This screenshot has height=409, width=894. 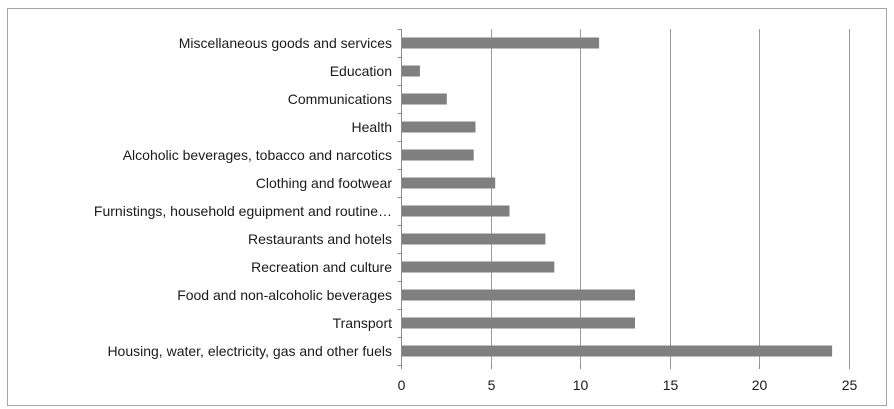 I want to click on x-tick-label-5: 5, so click(x=492, y=385).